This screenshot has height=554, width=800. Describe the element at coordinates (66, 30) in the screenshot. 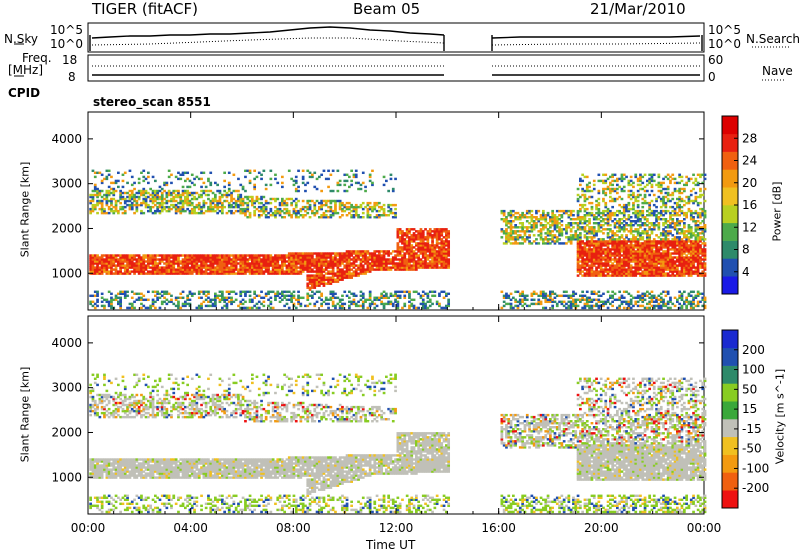

I see `nsky-left-tick-top: 10^5` at that location.